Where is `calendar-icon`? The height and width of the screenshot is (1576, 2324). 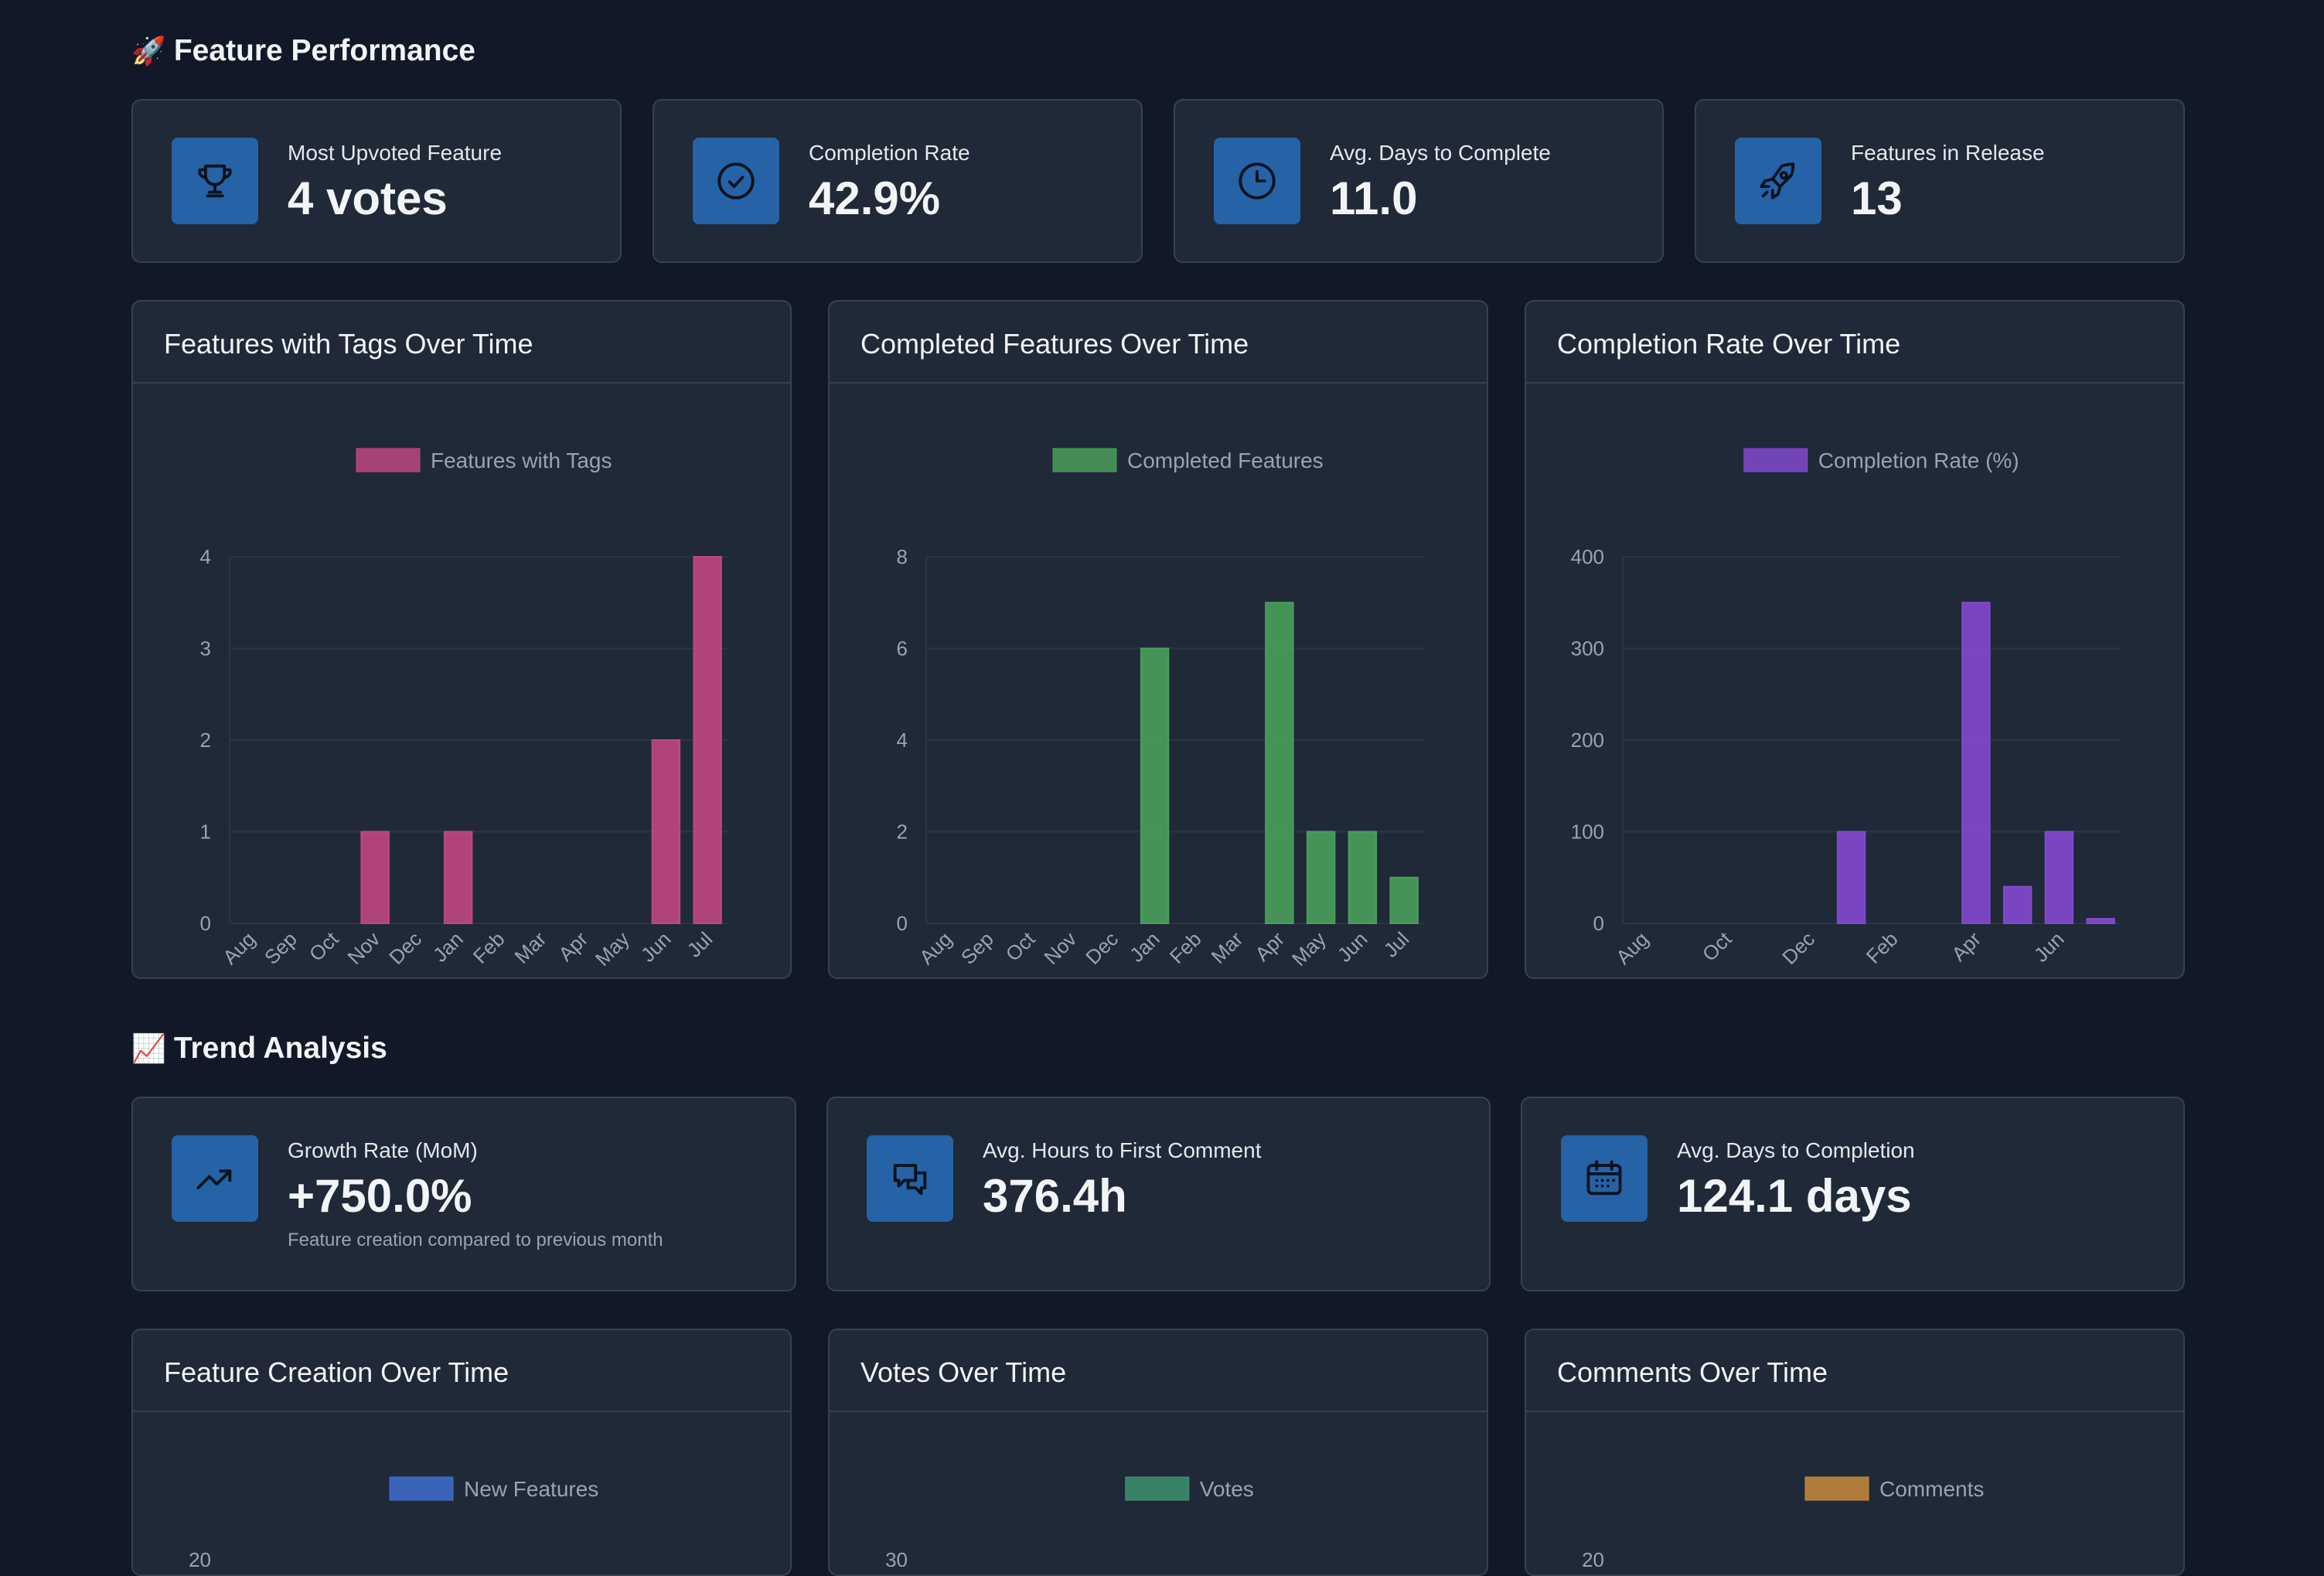 calendar-icon is located at coordinates (1604, 1178).